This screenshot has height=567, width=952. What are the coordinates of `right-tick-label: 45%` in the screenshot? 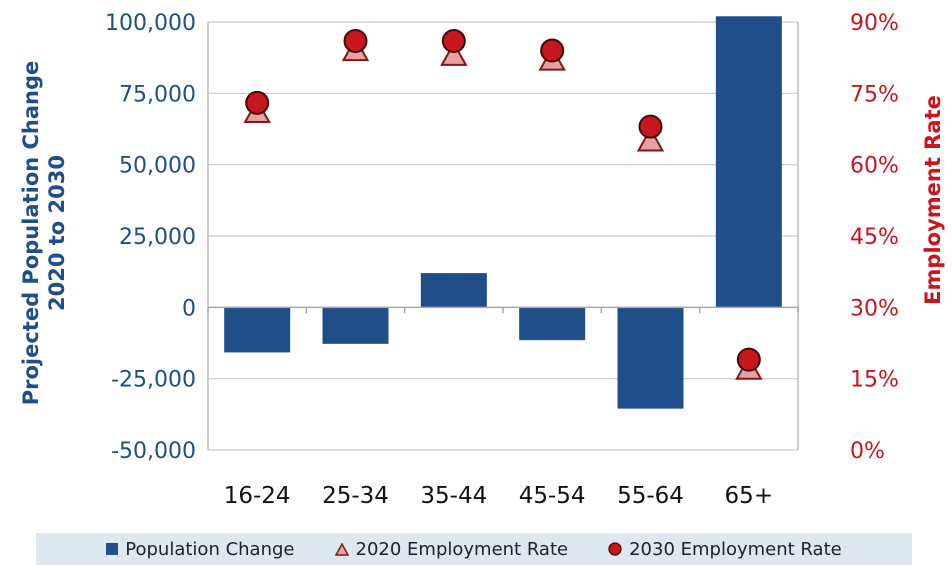 It's located at (874, 237).